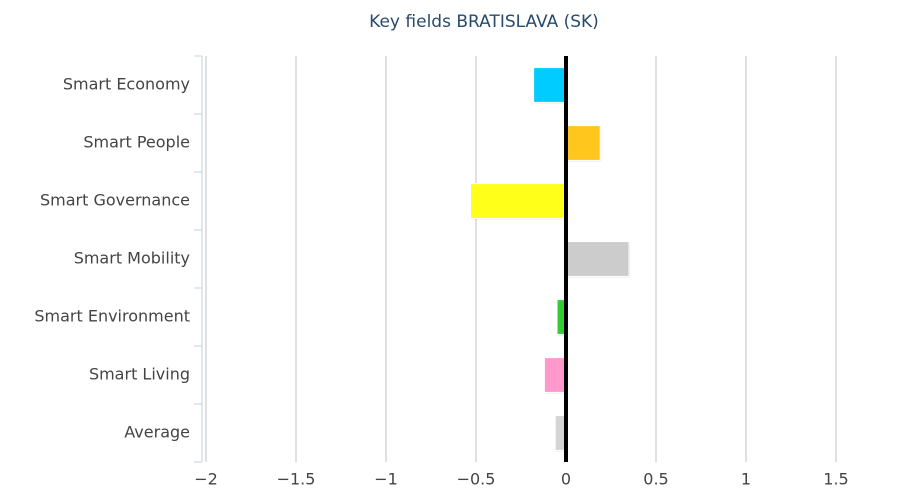 The image size is (922, 488). Describe the element at coordinates (112, 316) in the screenshot. I see `y-tick-label: Smart Environment` at that location.